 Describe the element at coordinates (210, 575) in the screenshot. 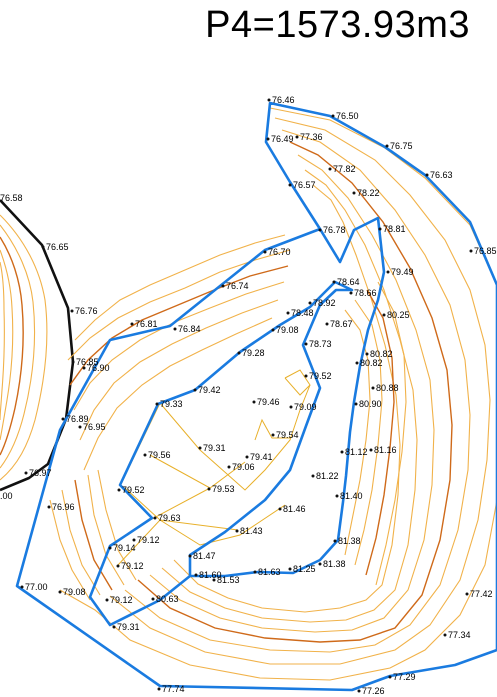

I see `elevation-label: 81.60` at that location.